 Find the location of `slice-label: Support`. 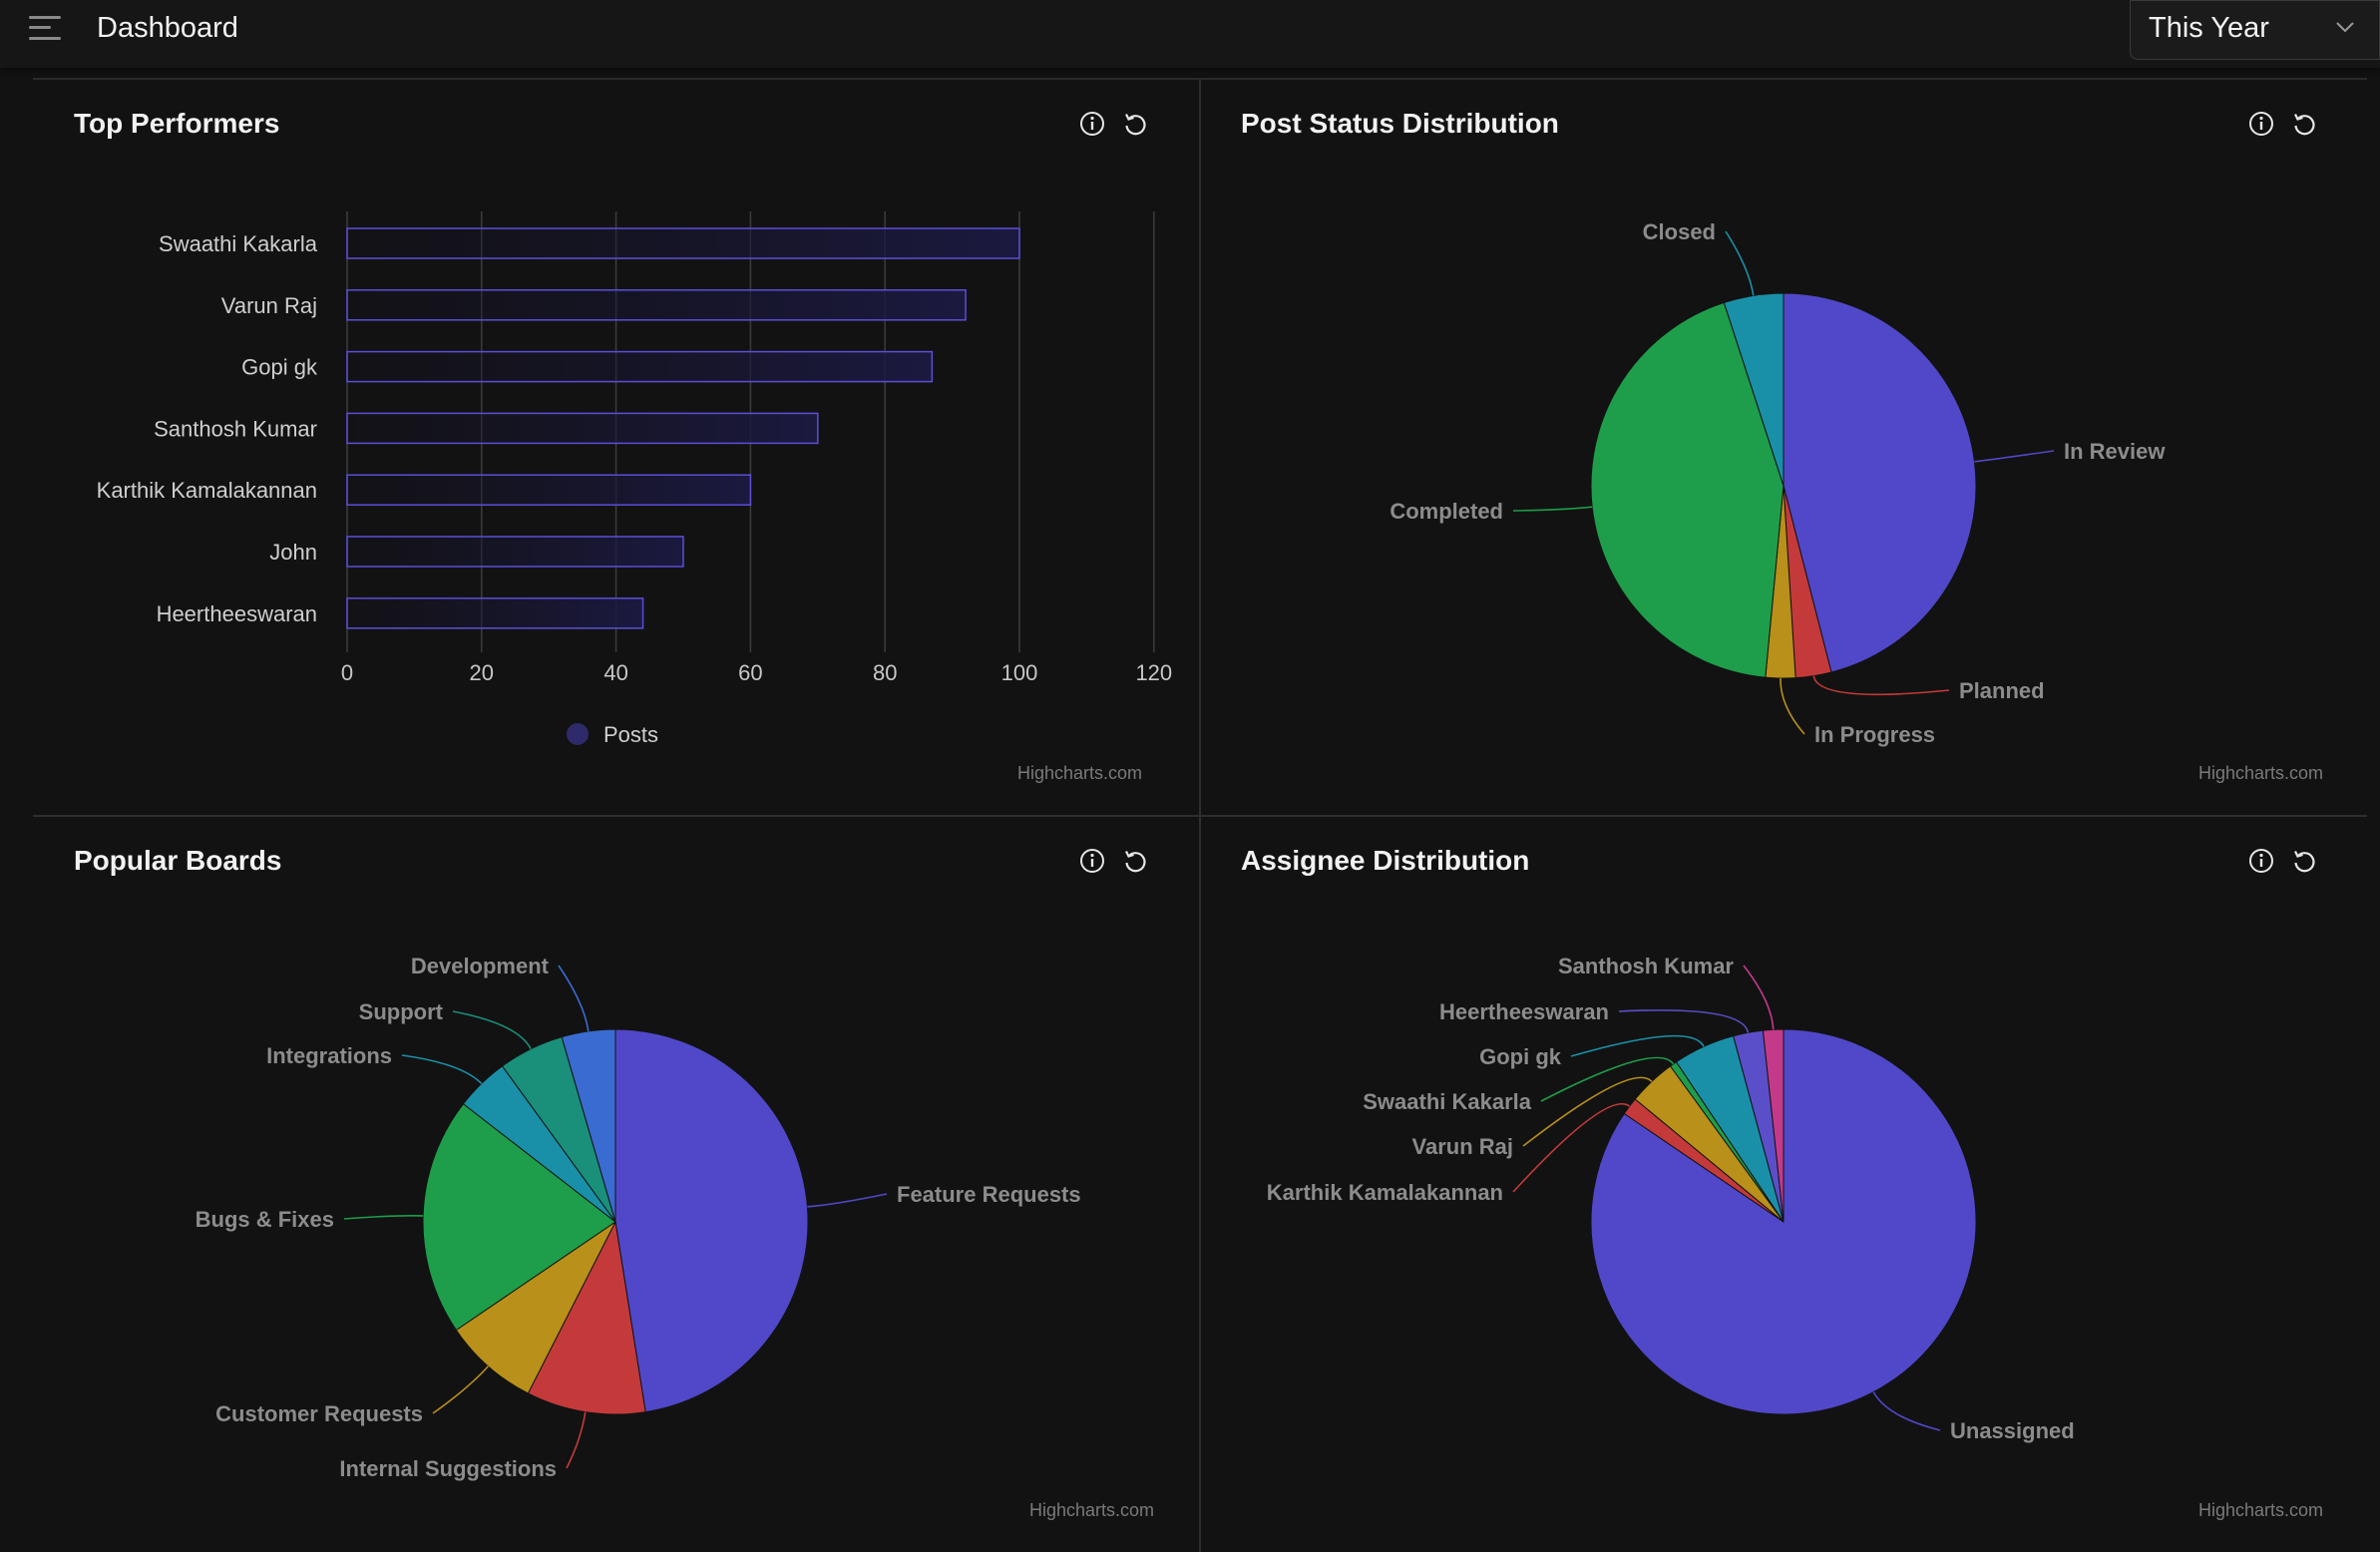

slice-label: Support is located at coordinates (402, 1011).